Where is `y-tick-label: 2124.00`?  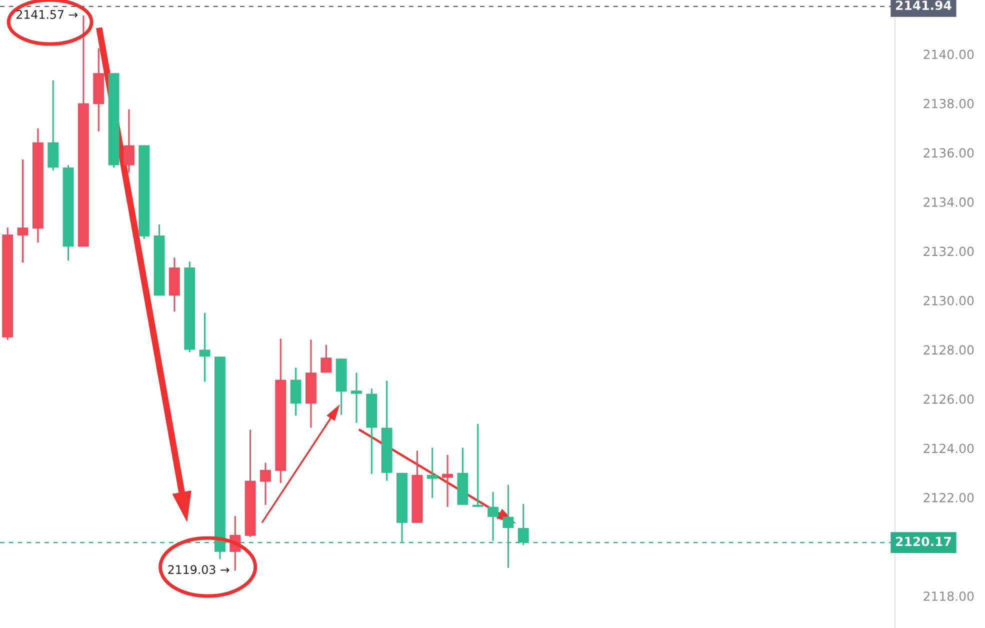
y-tick-label: 2124.00 is located at coordinates (949, 449).